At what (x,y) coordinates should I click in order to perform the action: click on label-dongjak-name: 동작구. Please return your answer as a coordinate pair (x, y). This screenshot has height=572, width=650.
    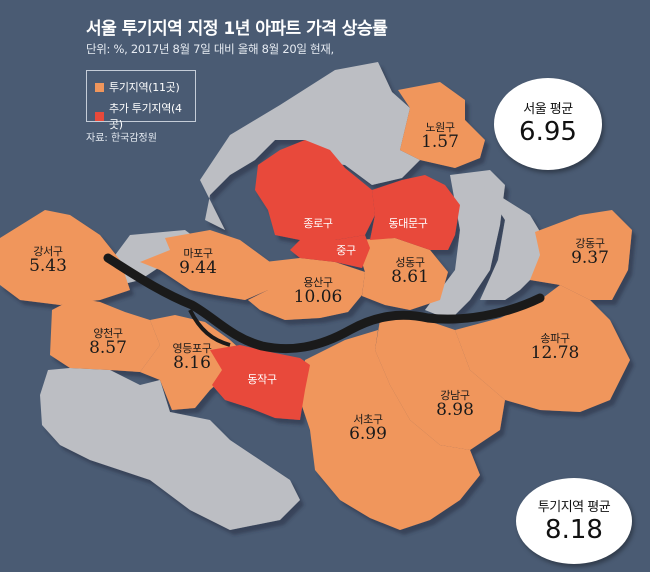
    Looking at the image, I should click on (262, 379).